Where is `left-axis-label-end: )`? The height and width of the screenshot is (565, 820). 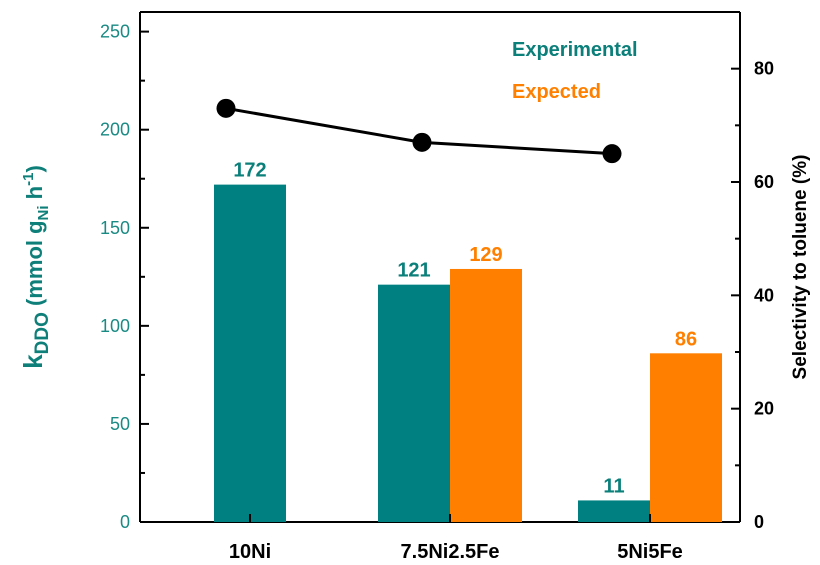 left-axis-label-end: ) is located at coordinates (34, 168).